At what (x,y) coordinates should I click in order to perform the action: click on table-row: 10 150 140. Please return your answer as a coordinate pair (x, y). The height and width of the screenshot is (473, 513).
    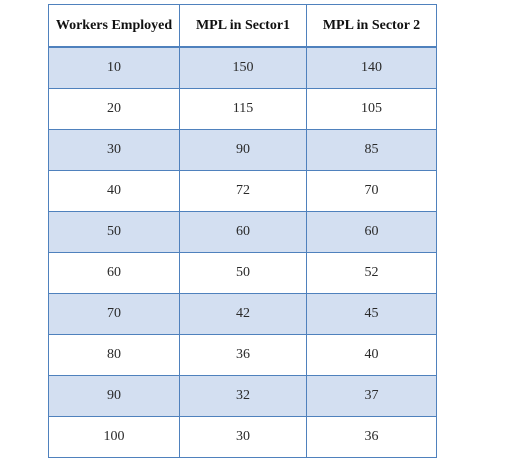
    Looking at the image, I should click on (242, 67).